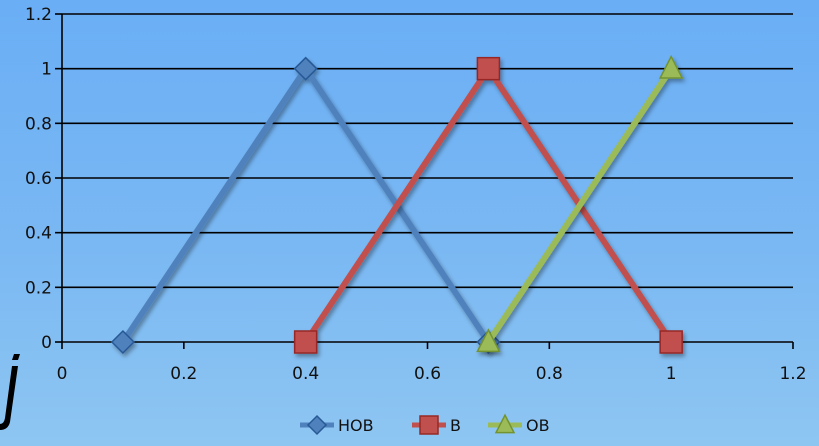  What do you see at coordinates (427, 374) in the screenshot?
I see `x-tick-label-3: 0.6` at bounding box center [427, 374].